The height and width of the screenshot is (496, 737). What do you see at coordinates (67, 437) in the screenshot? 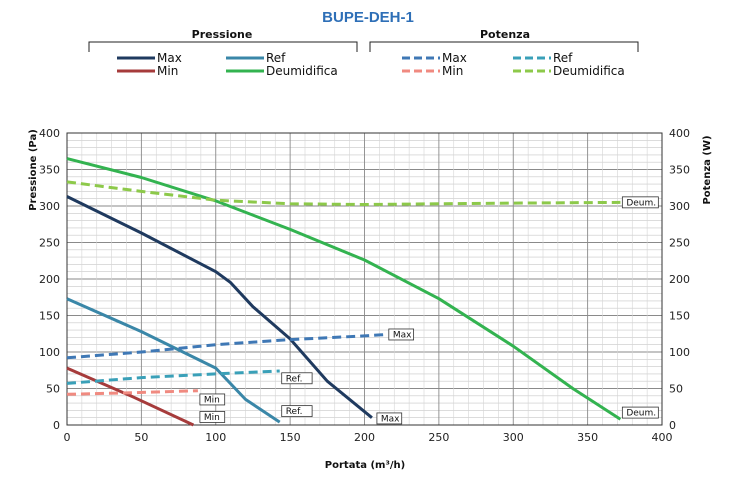
I see `x-tick-label: 0` at bounding box center [67, 437].